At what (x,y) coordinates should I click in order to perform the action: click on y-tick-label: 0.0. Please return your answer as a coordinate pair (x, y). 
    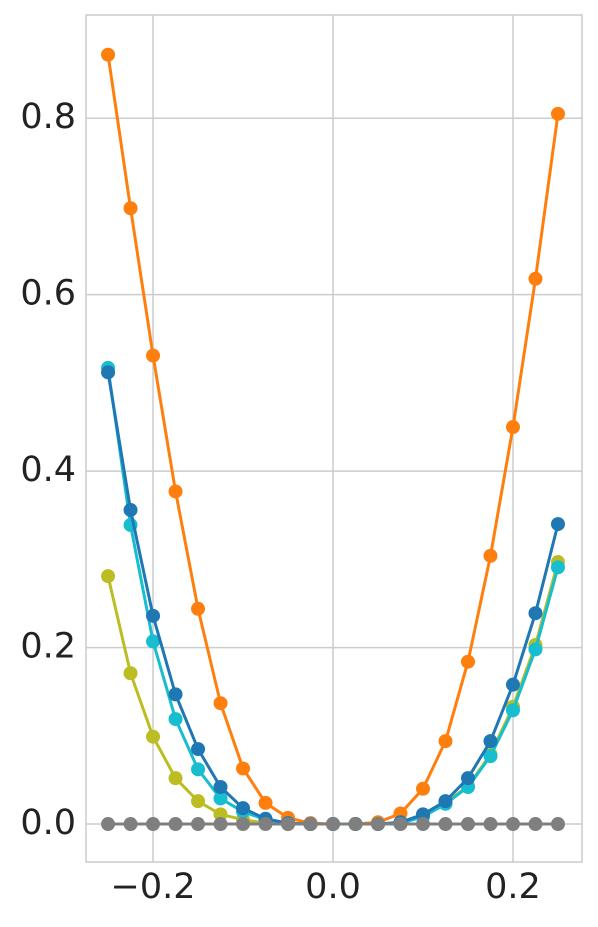
    Looking at the image, I should click on (48, 823).